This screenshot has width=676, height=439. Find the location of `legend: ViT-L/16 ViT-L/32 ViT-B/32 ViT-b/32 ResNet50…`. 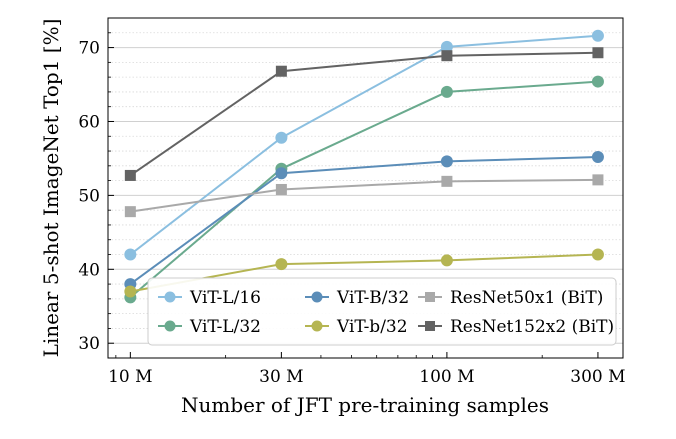

legend: ViT-L/16 ViT-L/32 ViT-B/32 ViT-b/32 ResNet50… is located at coordinates (382, 311).